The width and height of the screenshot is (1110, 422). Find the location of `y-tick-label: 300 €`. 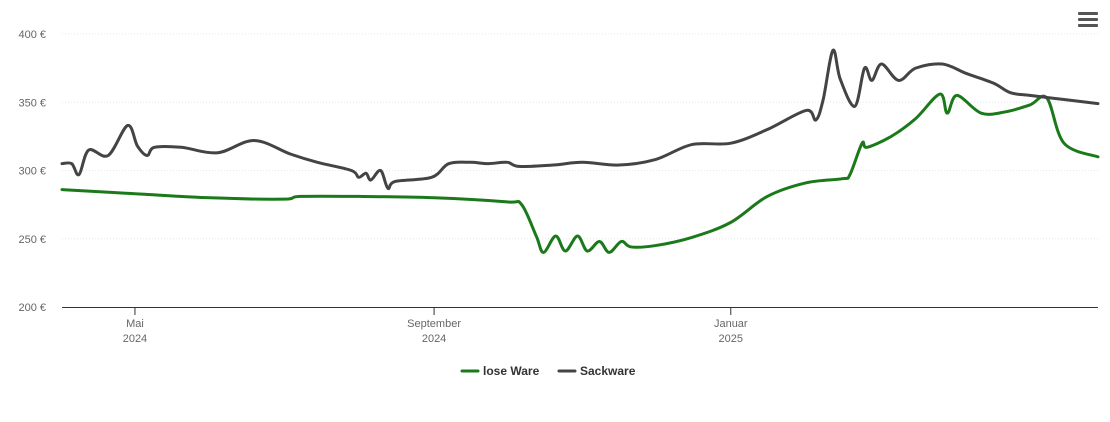

y-tick-label: 300 € is located at coordinates (32, 172).